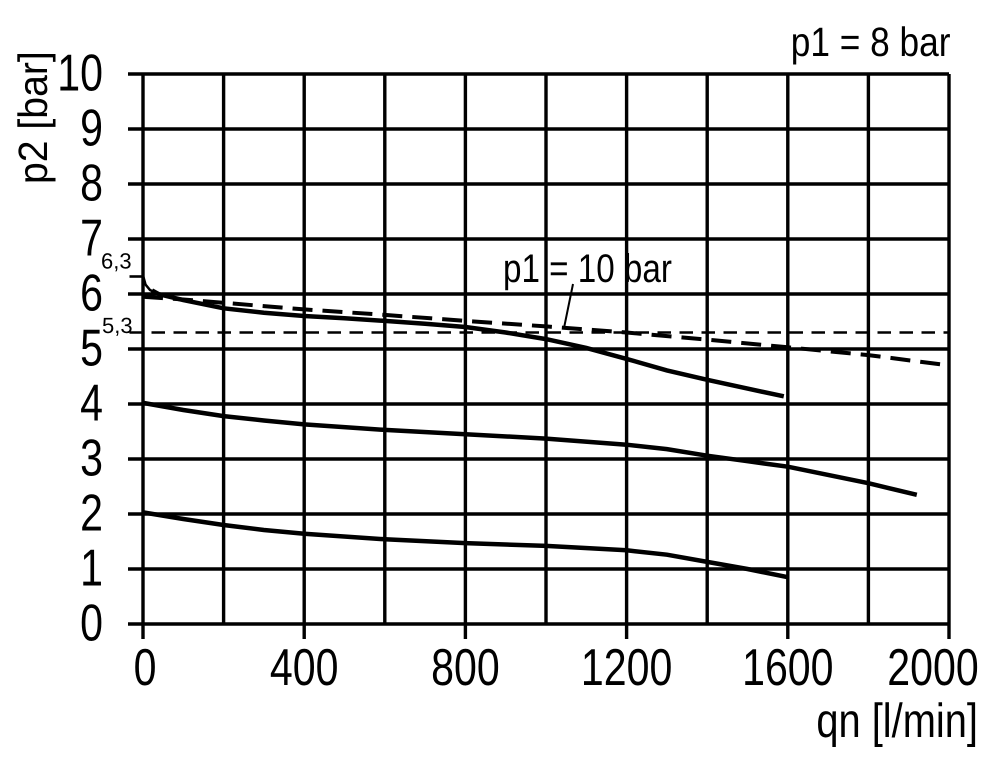  I want to click on svg-text: p1 = 10 bar, so click(587, 269).